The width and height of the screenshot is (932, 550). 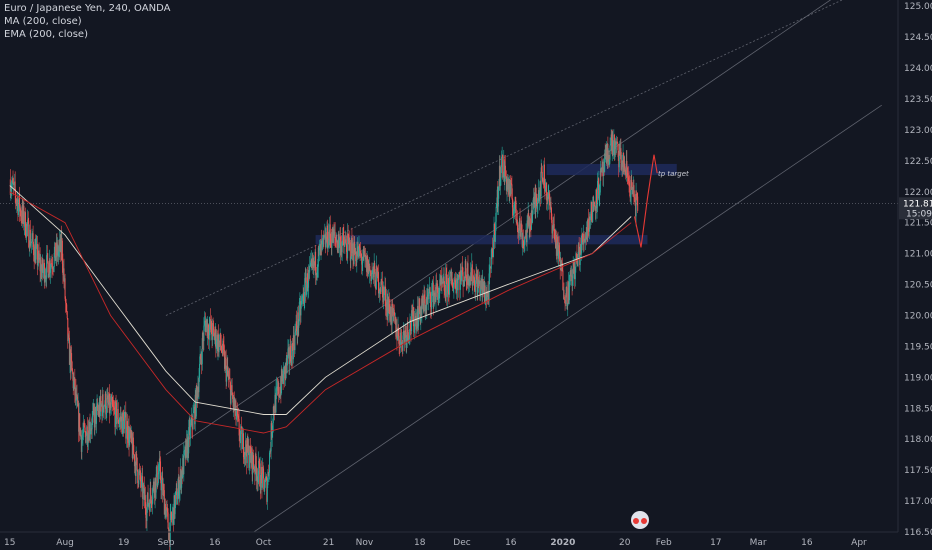 What do you see at coordinates (918, 69) in the screenshot?
I see `price-tick-label: 124.000` at bounding box center [918, 69].